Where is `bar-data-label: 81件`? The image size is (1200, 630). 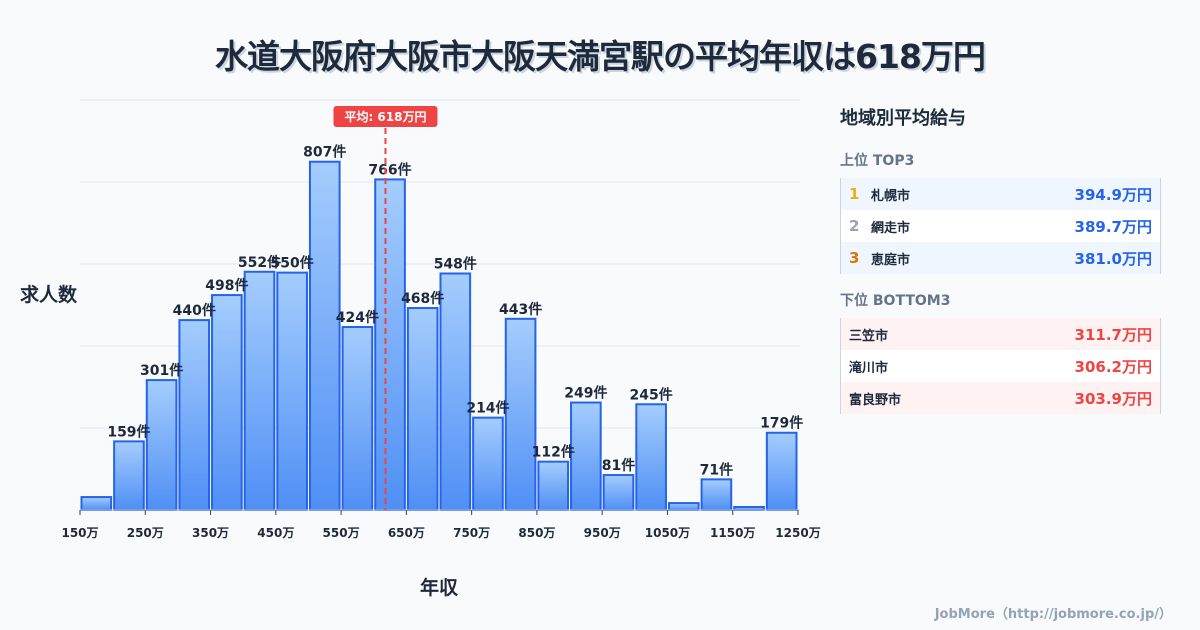
bar-data-label: 81件 is located at coordinates (618, 465).